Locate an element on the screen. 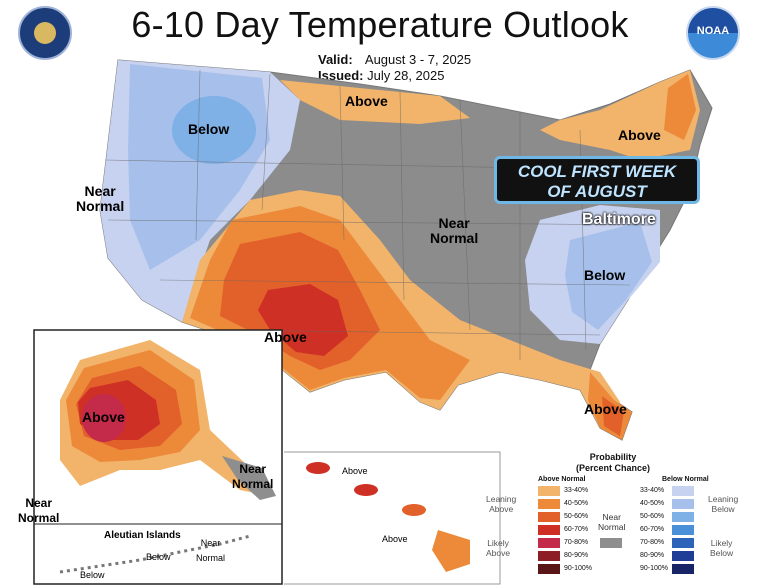 The width and height of the screenshot is (760, 587). legend-near-normal-swatch is located at coordinates (611, 543).